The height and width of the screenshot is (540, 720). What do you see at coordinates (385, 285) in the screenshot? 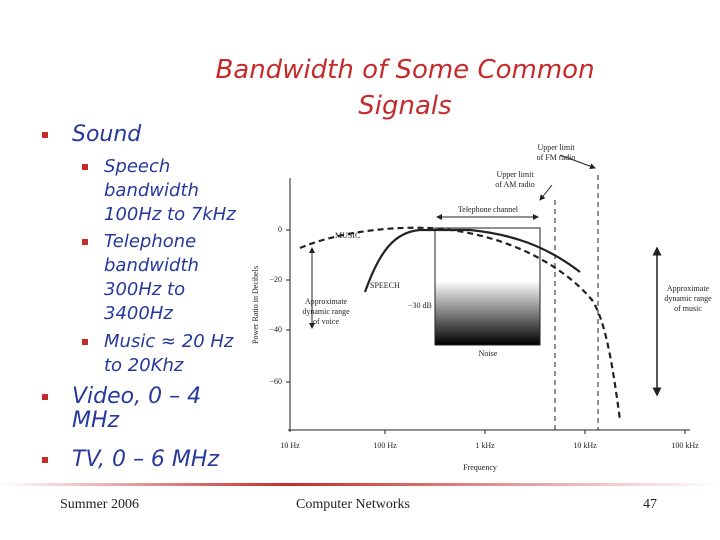
I see `annotation: SPEECH` at bounding box center [385, 285].